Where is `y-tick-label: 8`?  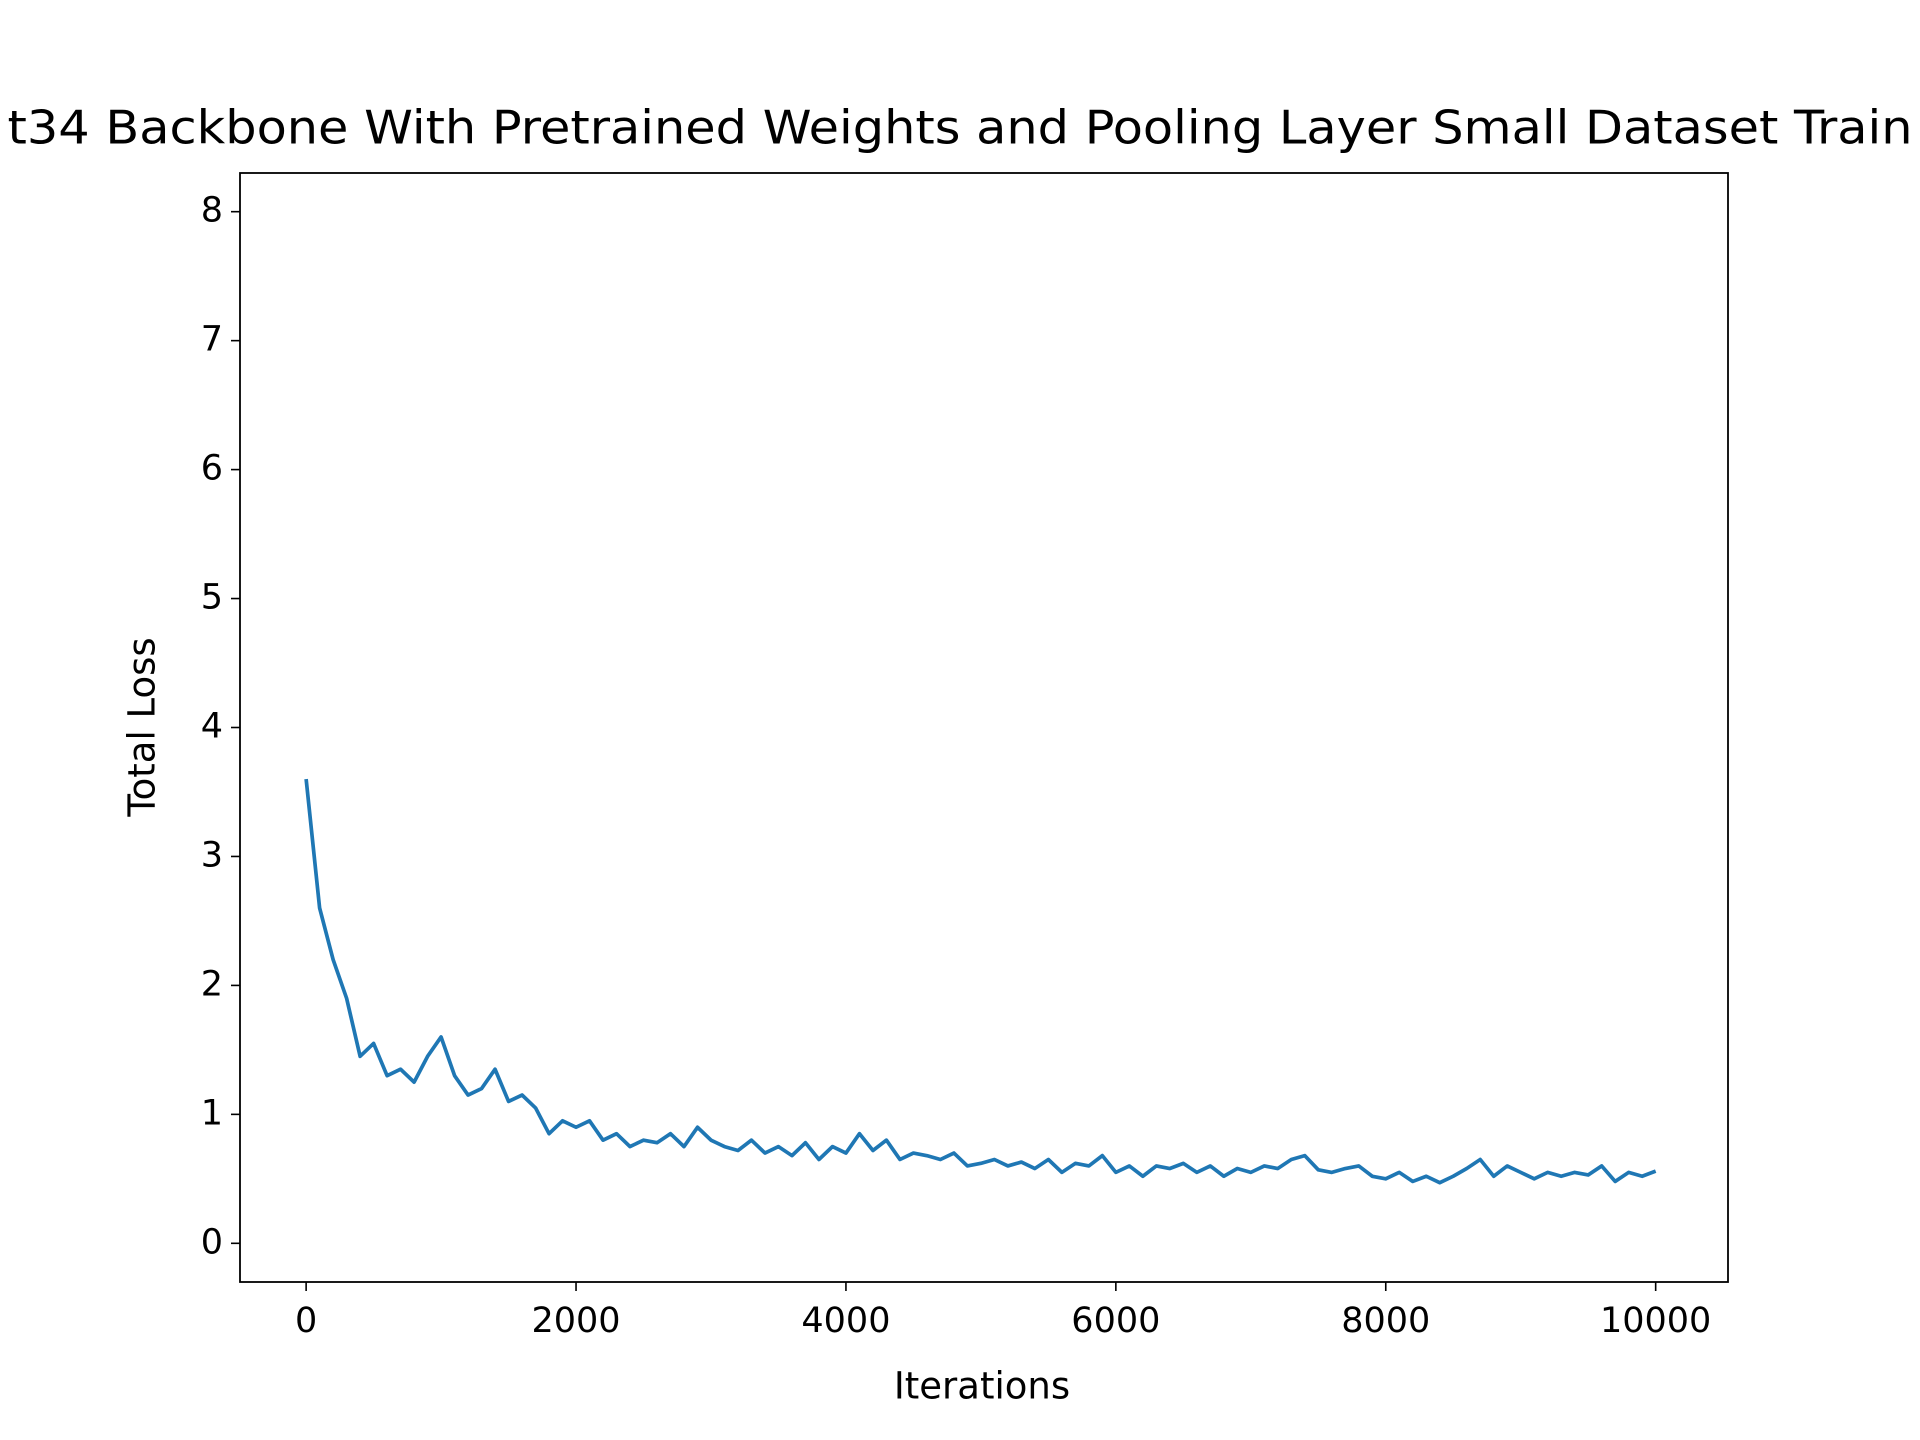
y-tick-label: 8 is located at coordinates (212, 211).